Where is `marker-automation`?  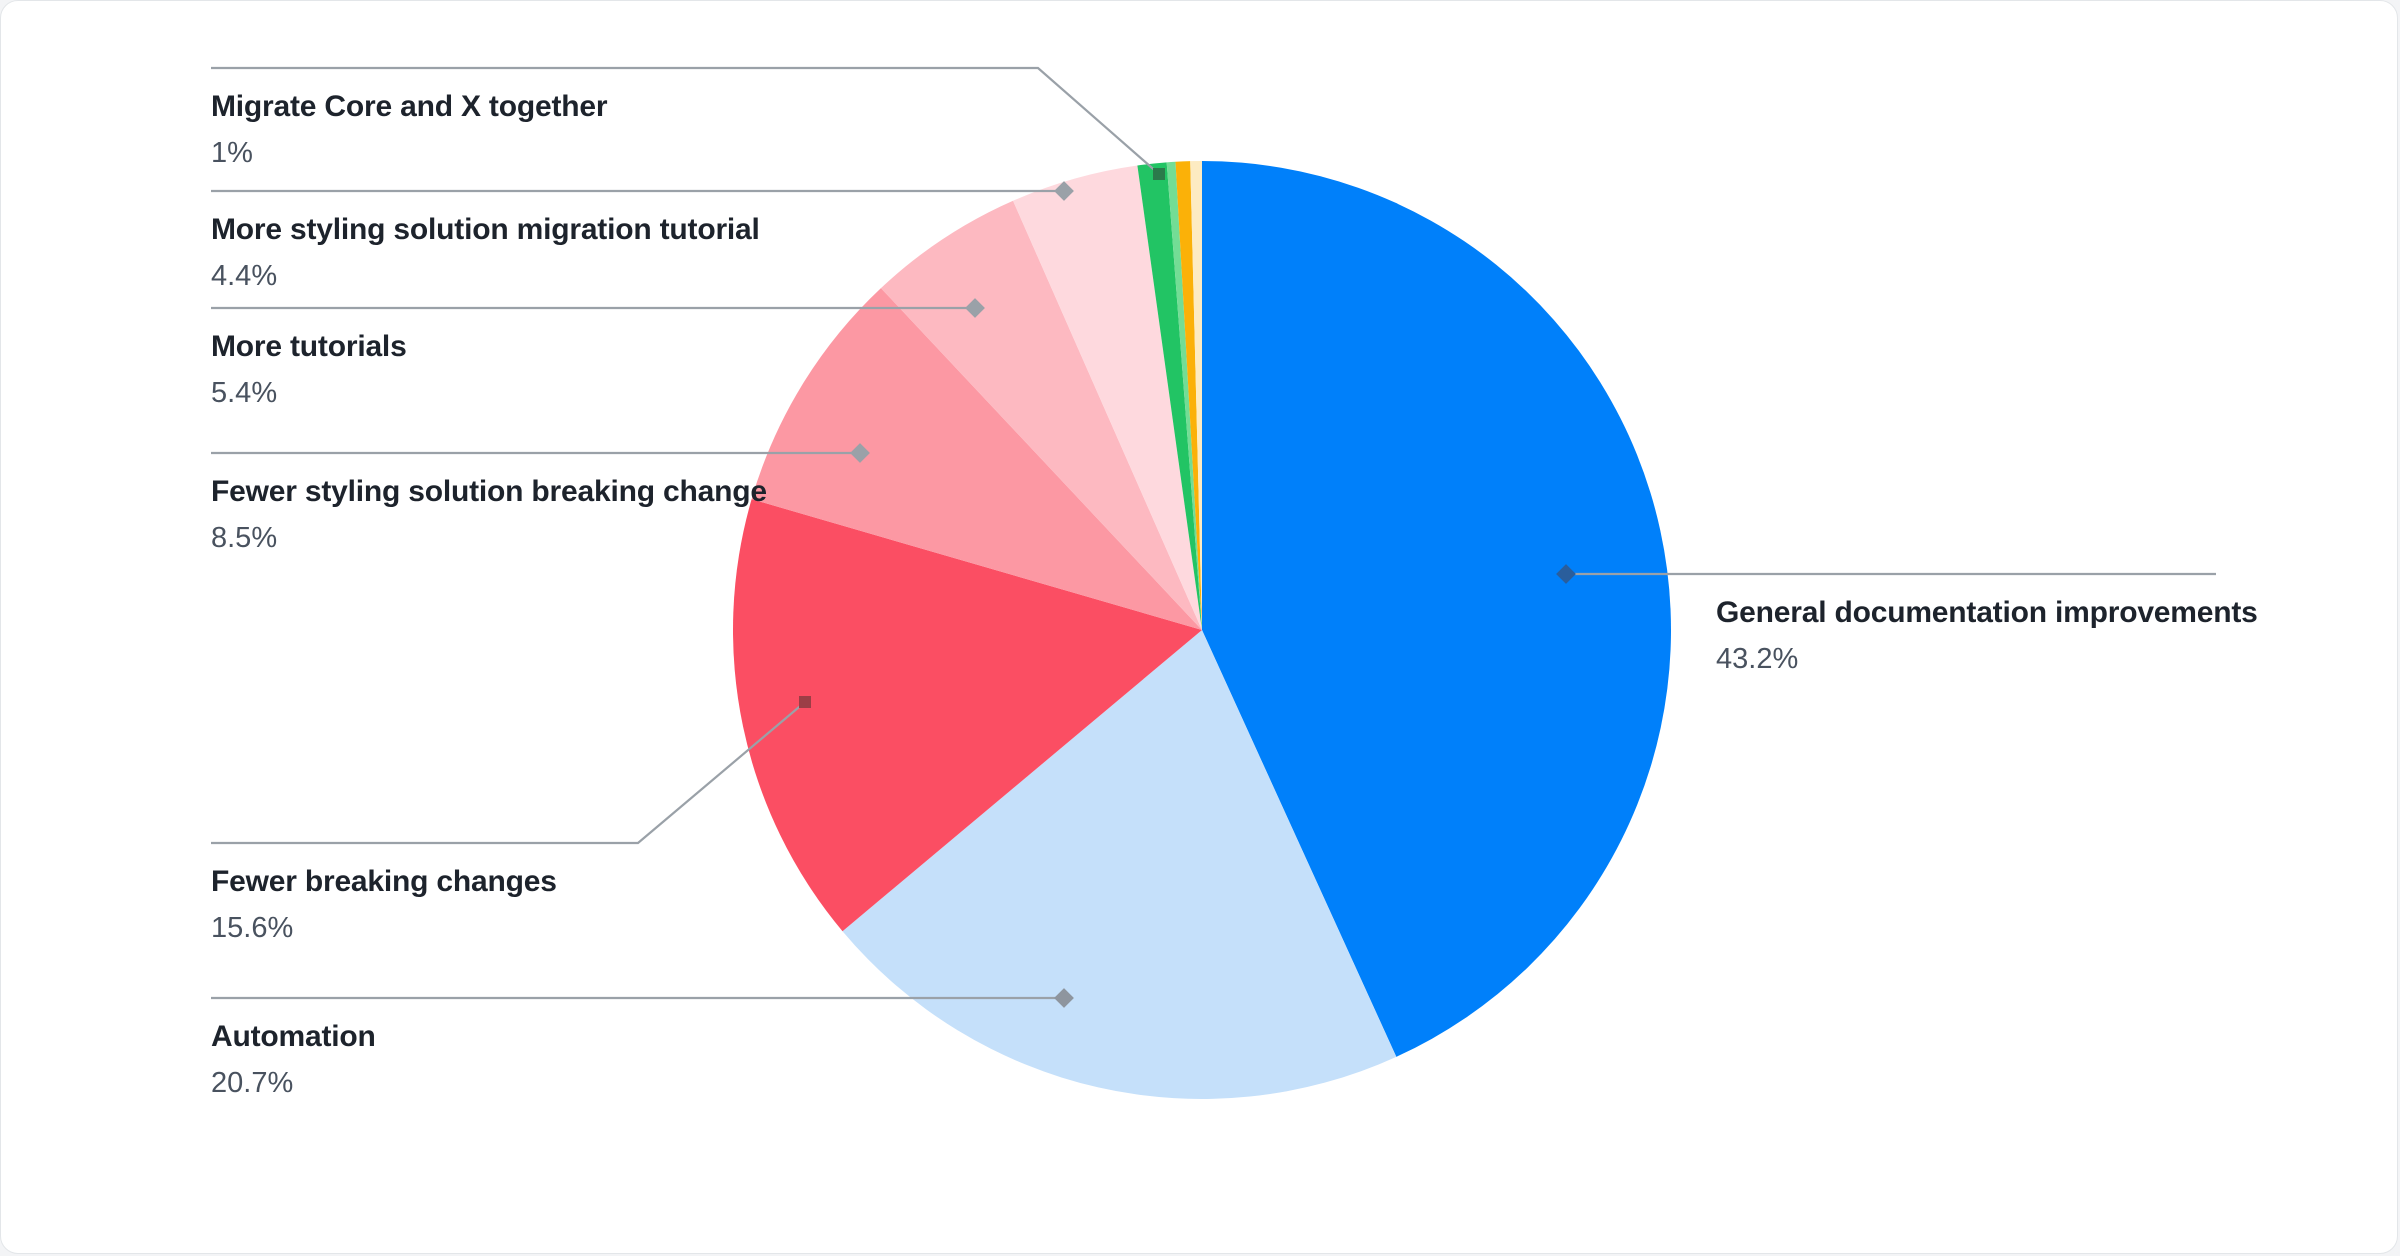
marker-automation is located at coordinates (1064, 998).